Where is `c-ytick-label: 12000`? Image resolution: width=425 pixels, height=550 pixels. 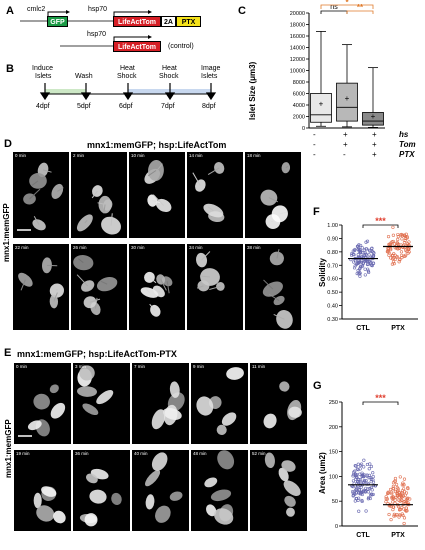 c-ytick-label: 12000 is located at coordinates (297, 60).